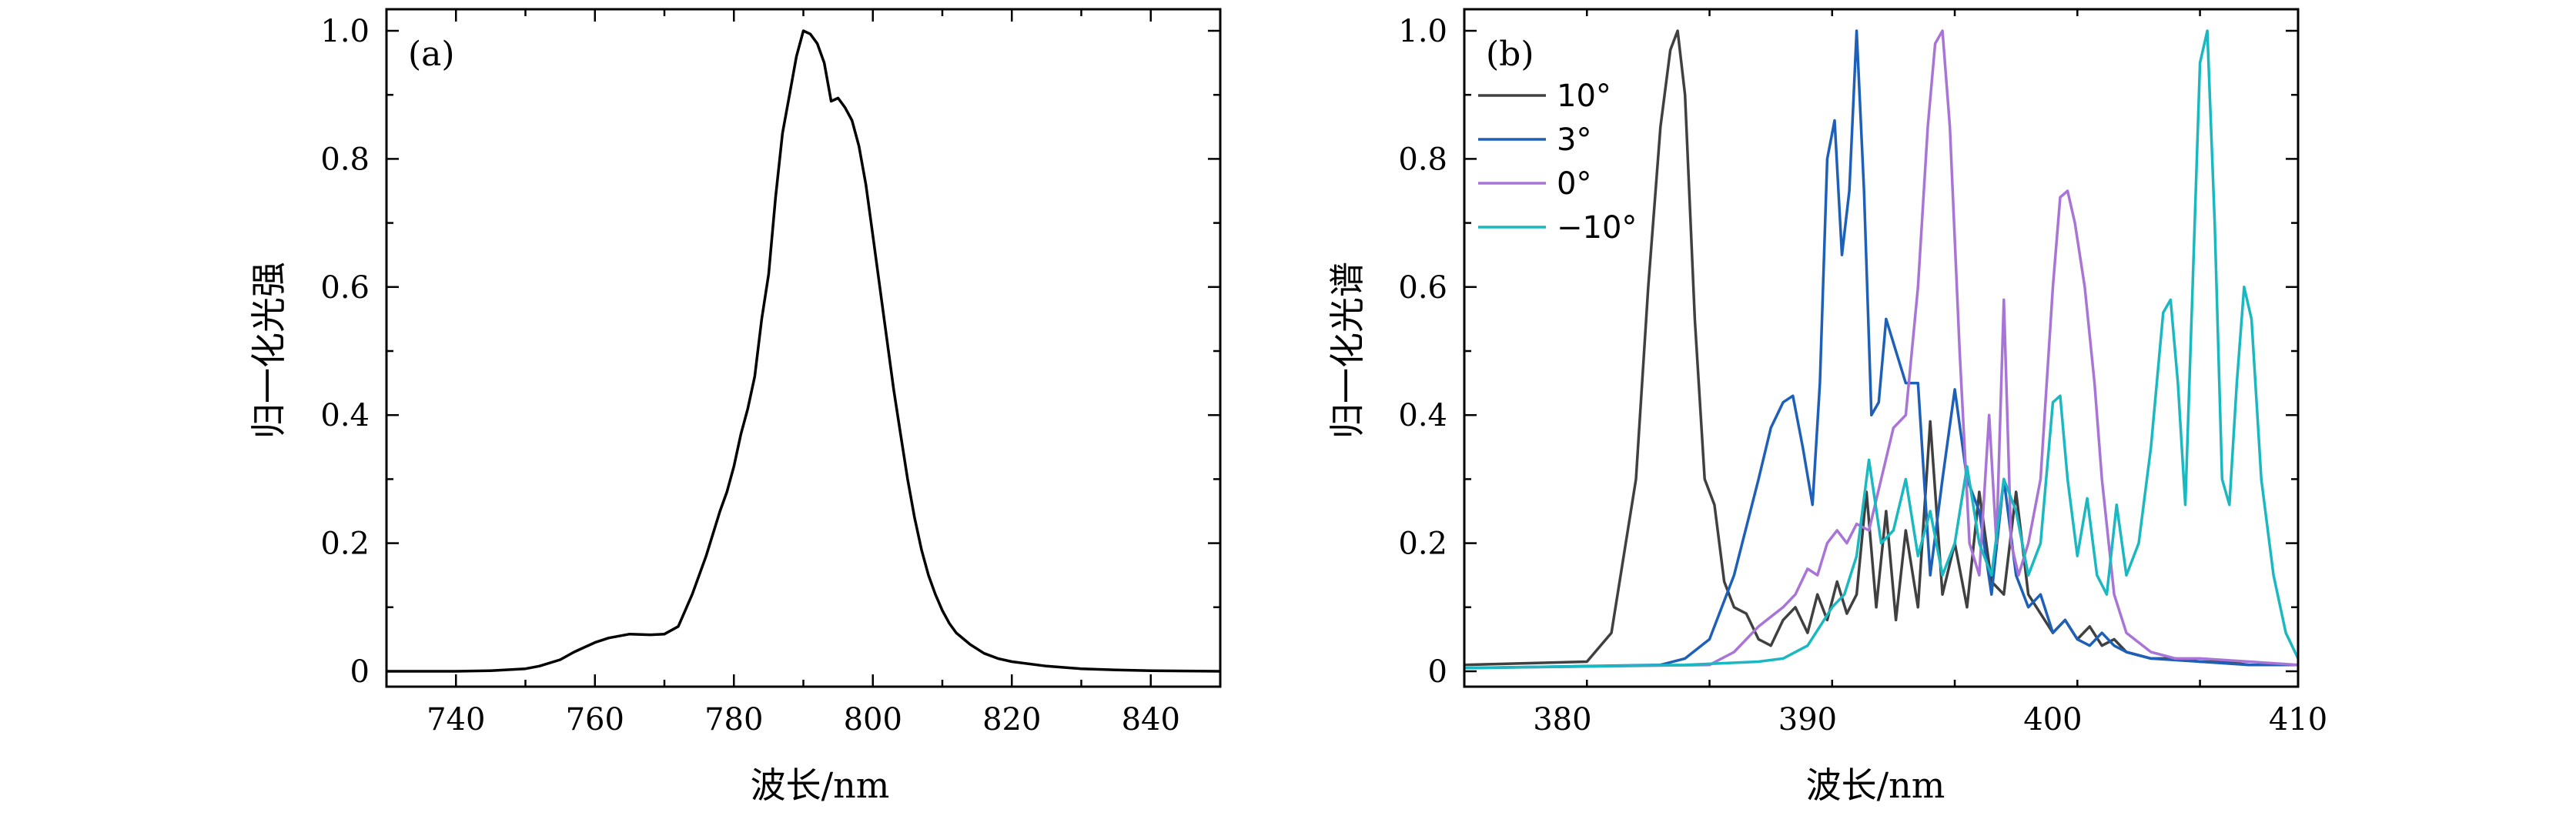  Describe the element at coordinates (1423, 545) in the screenshot. I see `panel-b-y-tick-label: 0.2` at that location.